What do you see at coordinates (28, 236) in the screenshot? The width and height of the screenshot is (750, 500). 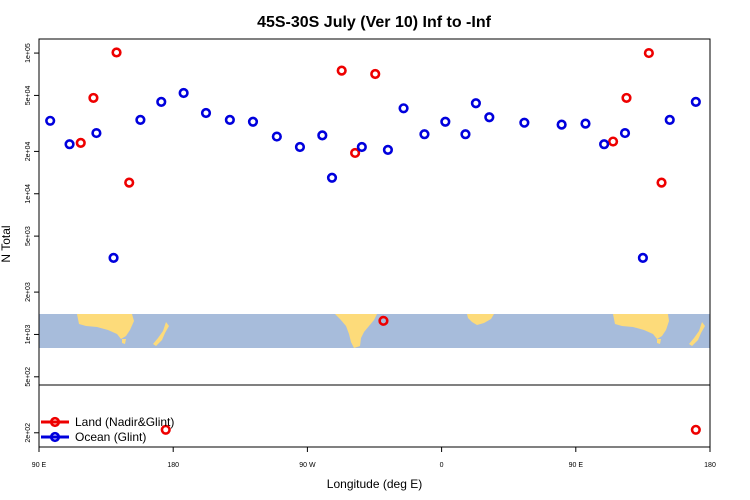 I see `y-tick-label: 5e+03` at bounding box center [28, 236].